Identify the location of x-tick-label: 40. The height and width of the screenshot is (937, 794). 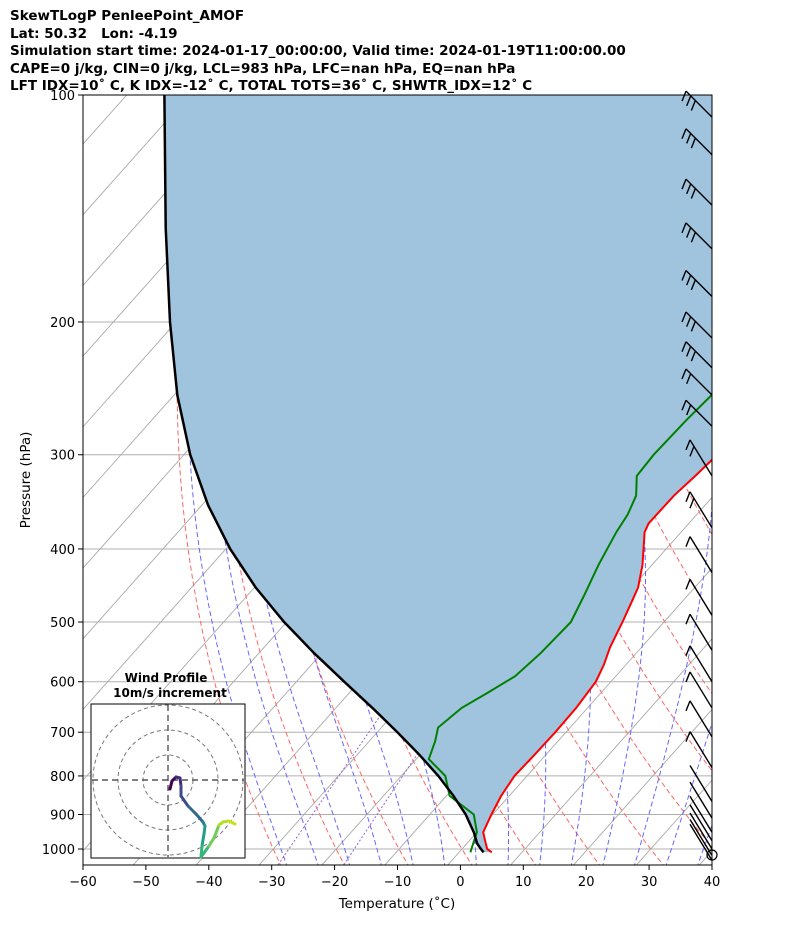
(712, 882).